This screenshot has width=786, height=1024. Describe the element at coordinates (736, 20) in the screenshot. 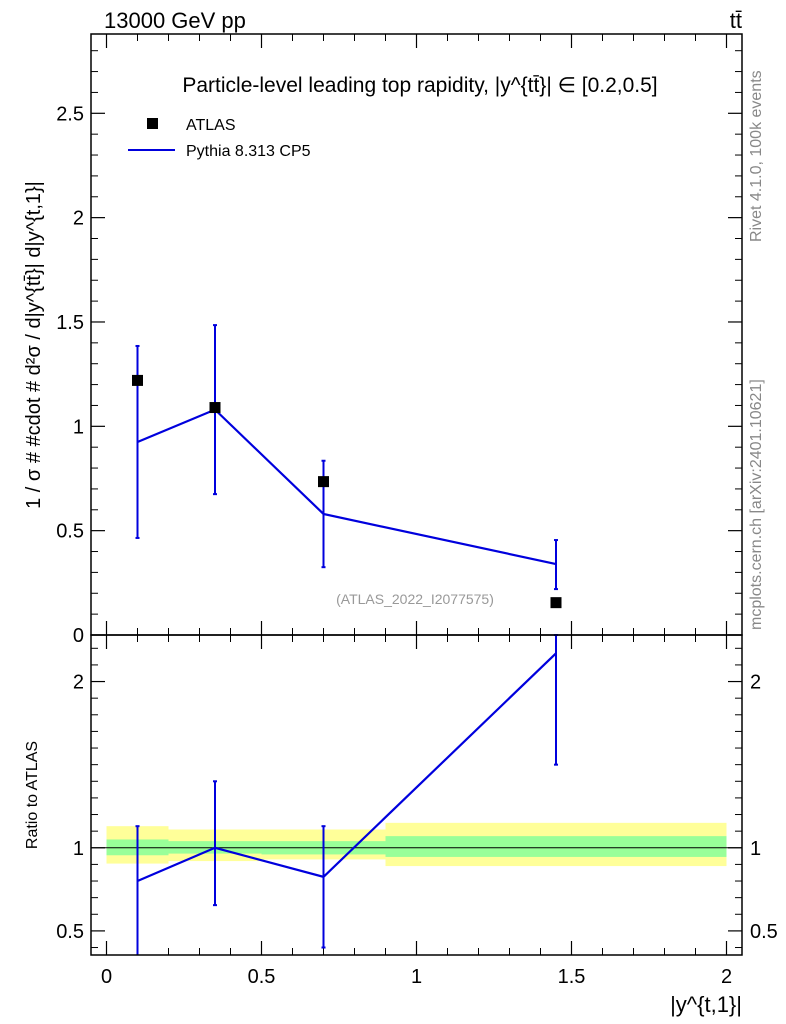

I see `process-label: tt̄` at that location.